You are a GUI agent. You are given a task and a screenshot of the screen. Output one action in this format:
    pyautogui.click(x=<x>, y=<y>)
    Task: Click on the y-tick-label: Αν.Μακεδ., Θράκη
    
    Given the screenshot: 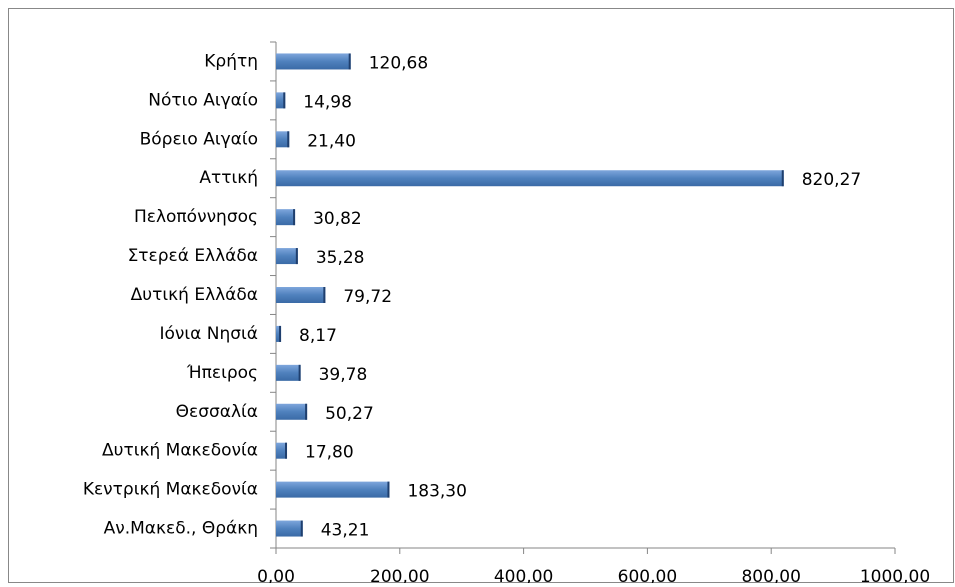 What is the action you would take?
    pyautogui.click(x=181, y=529)
    